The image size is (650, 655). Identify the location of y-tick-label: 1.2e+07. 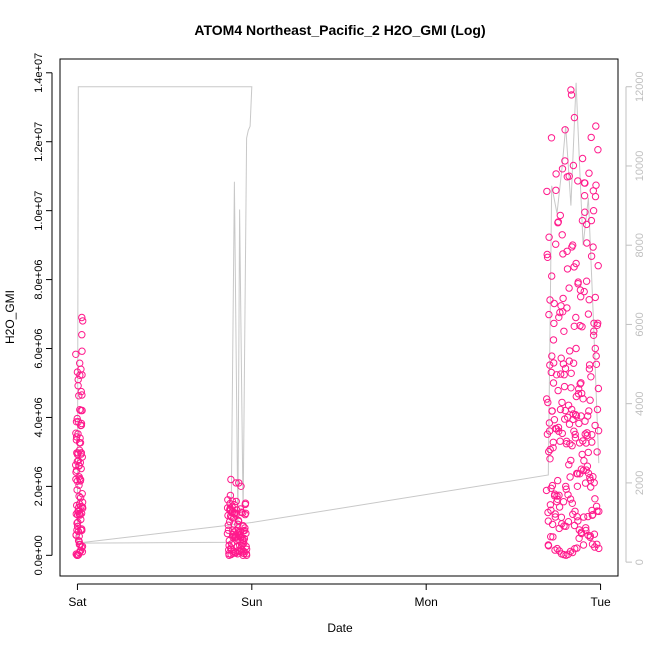
(39, 142).